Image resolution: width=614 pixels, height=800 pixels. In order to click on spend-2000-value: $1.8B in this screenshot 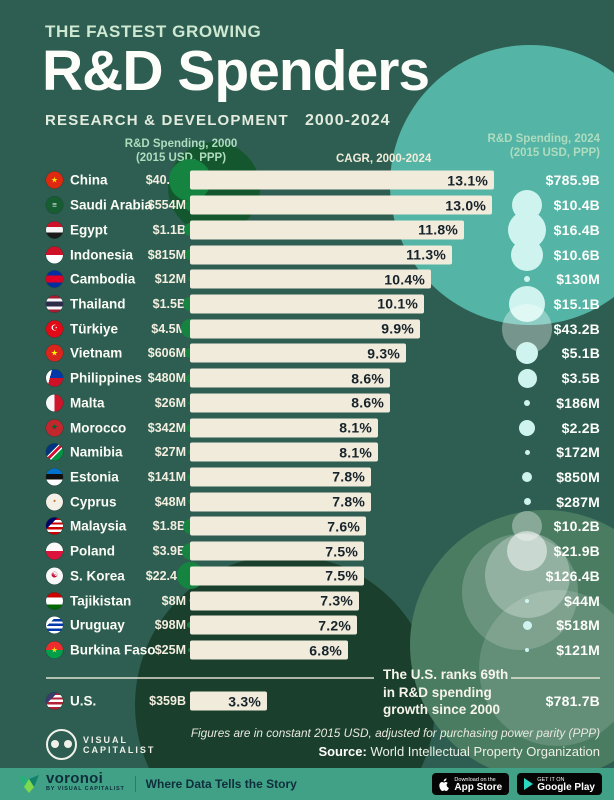, I will do `click(169, 526)`.